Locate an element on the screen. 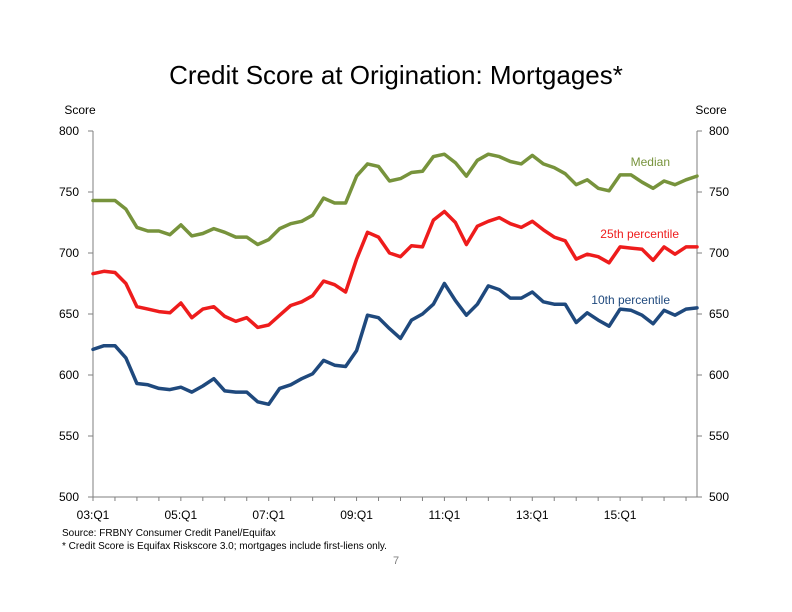 Image resolution: width=792 pixels, height=612 pixels. y-tick-label-left: 700 is located at coordinates (69, 253).